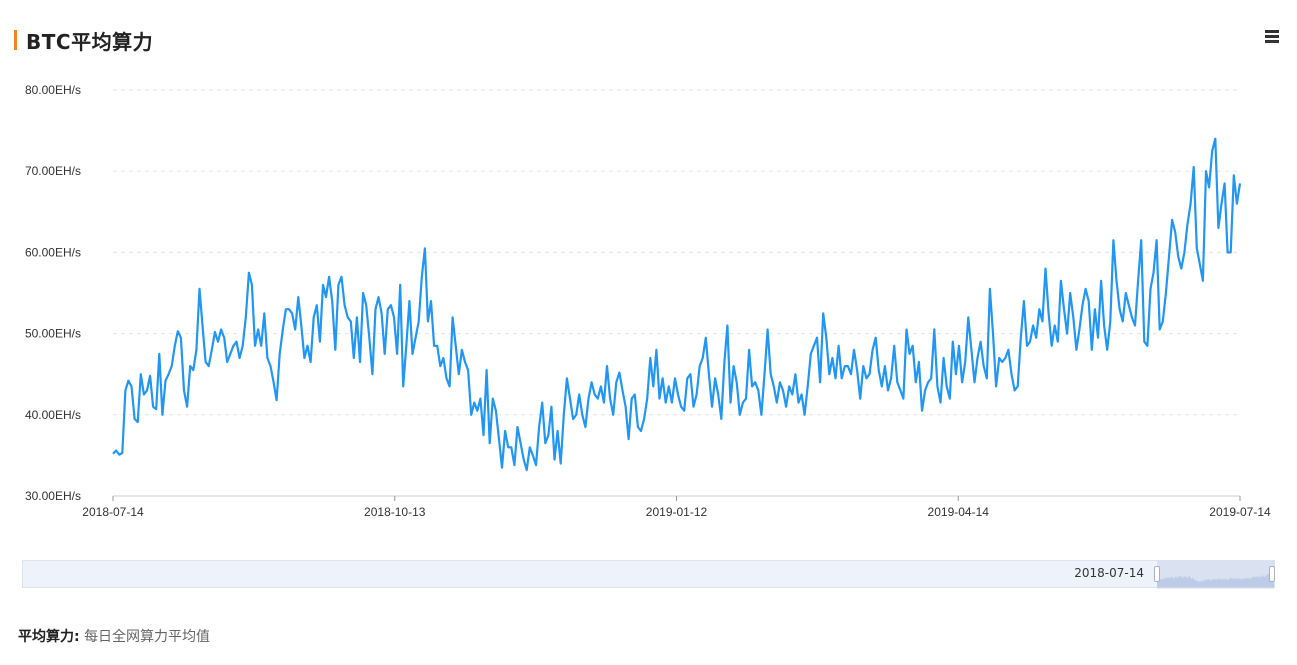 The height and width of the screenshot is (665, 1297). I want to click on x-tick-label: 2019-07-14, so click(1240, 512).